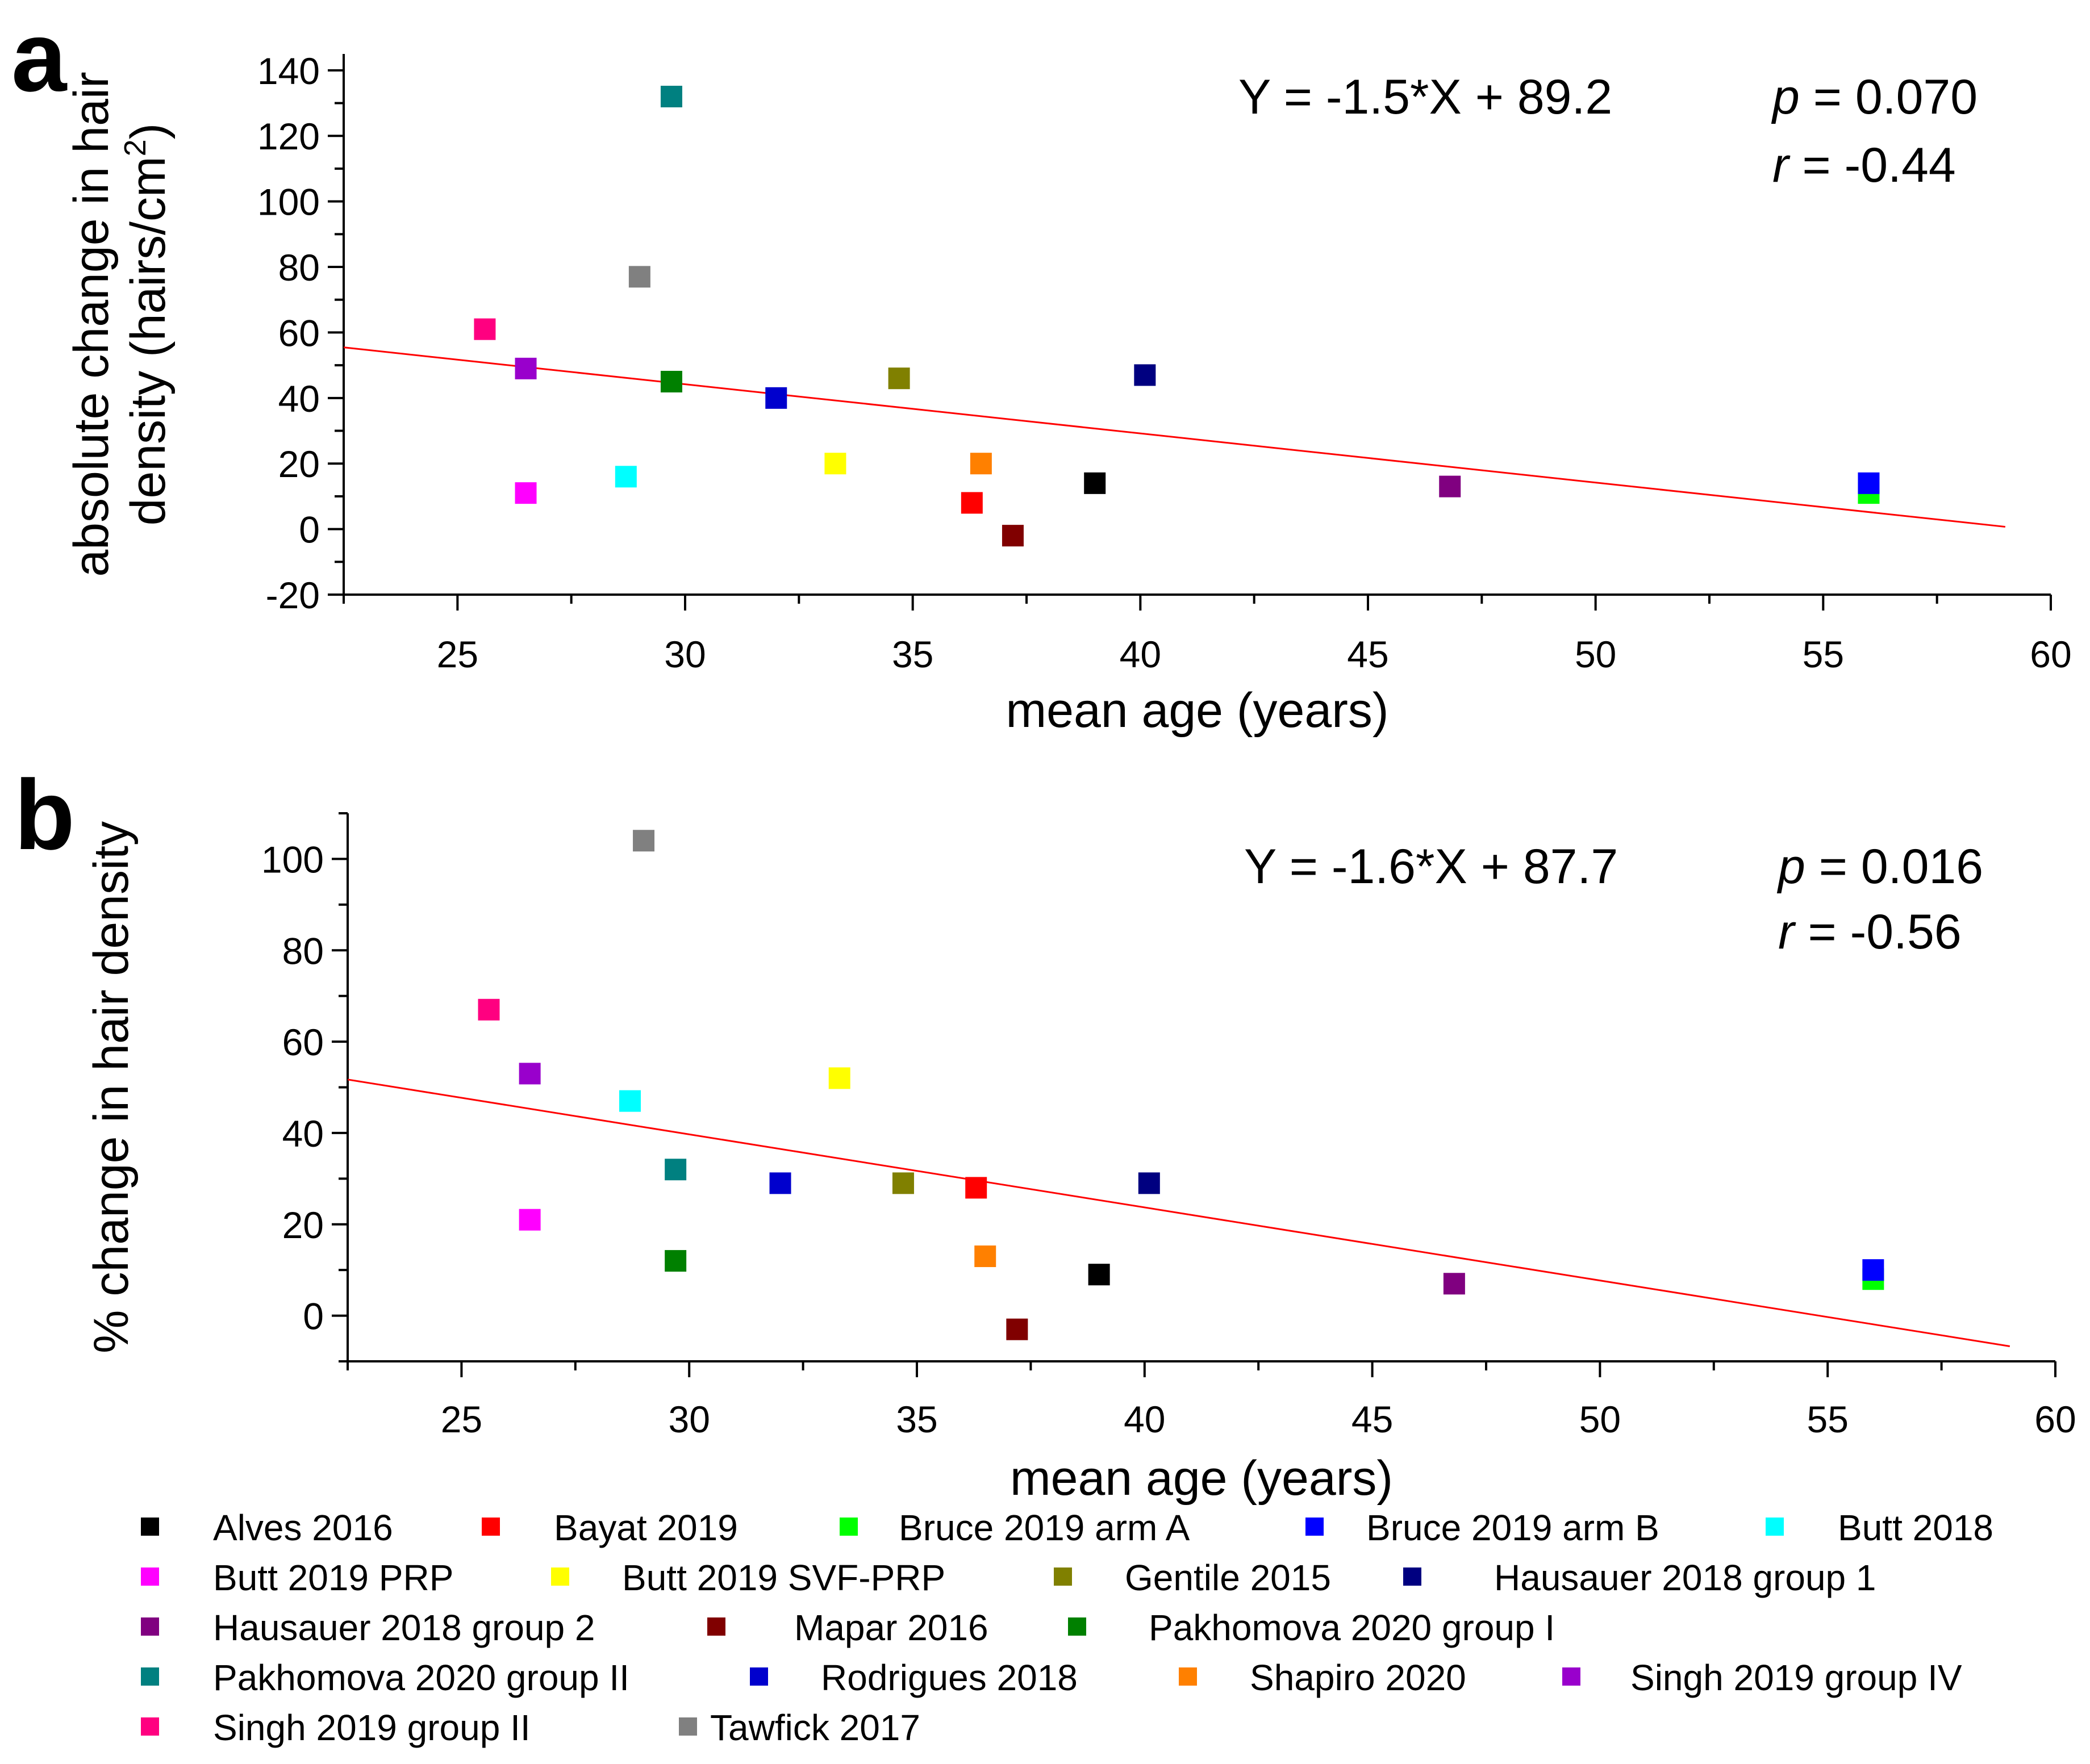 Image resolution: width=2090 pixels, height=1764 pixels. What do you see at coordinates (646, 1527) in the screenshot?
I see `legend-label: Bayat 2019` at bounding box center [646, 1527].